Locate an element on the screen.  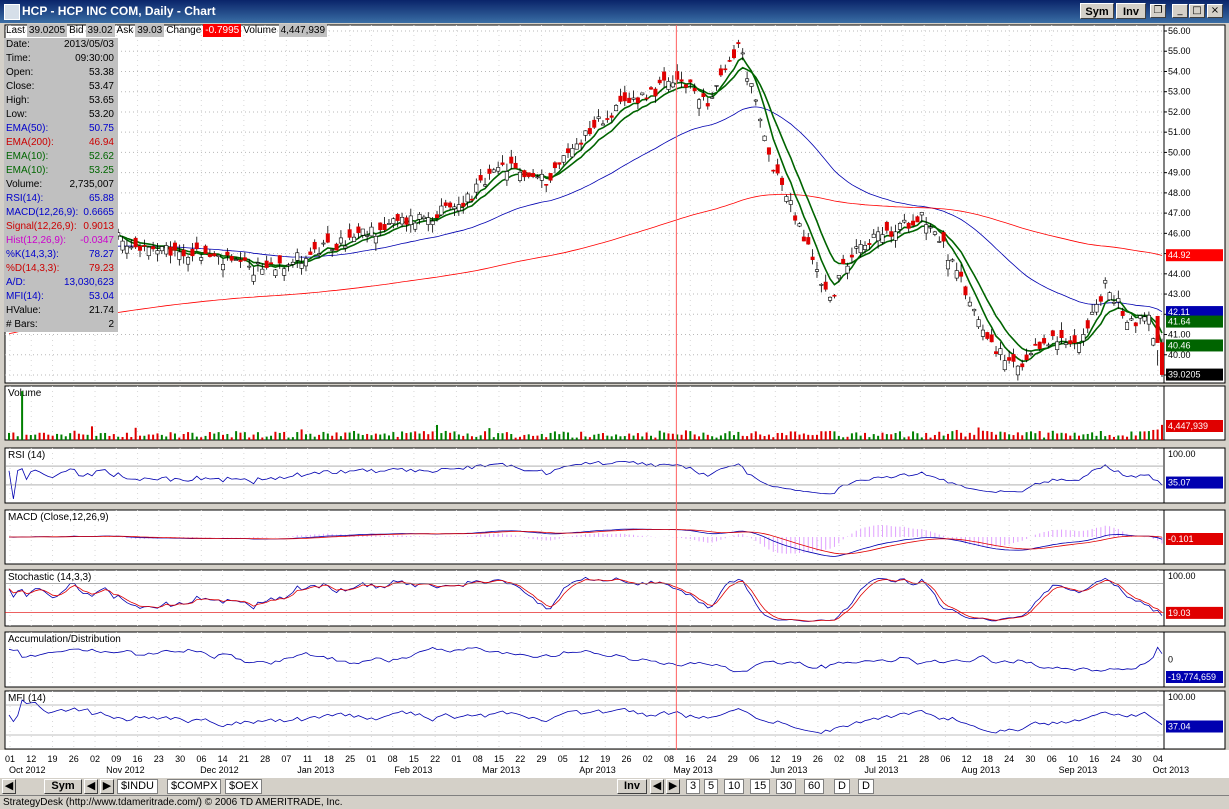
tab-interval-15: 15 is located at coordinates (760, 786).